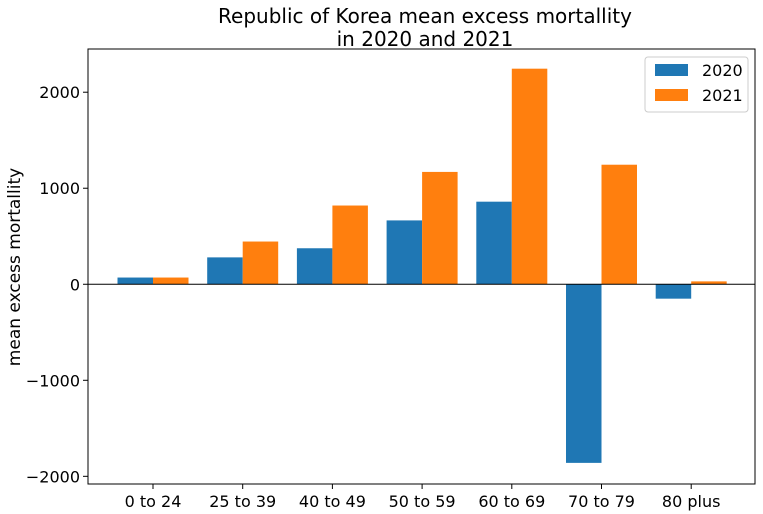 Image resolution: width=763 pixels, height=514 pixels. What do you see at coordinates (59, 92) in the screenshot?
I see `y-tick-label: 2000` at bounding box center [59, 92].